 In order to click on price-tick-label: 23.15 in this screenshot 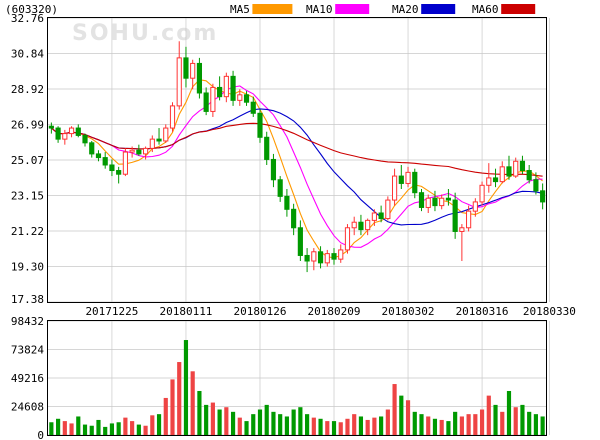, I will do `click(27, 196)`.